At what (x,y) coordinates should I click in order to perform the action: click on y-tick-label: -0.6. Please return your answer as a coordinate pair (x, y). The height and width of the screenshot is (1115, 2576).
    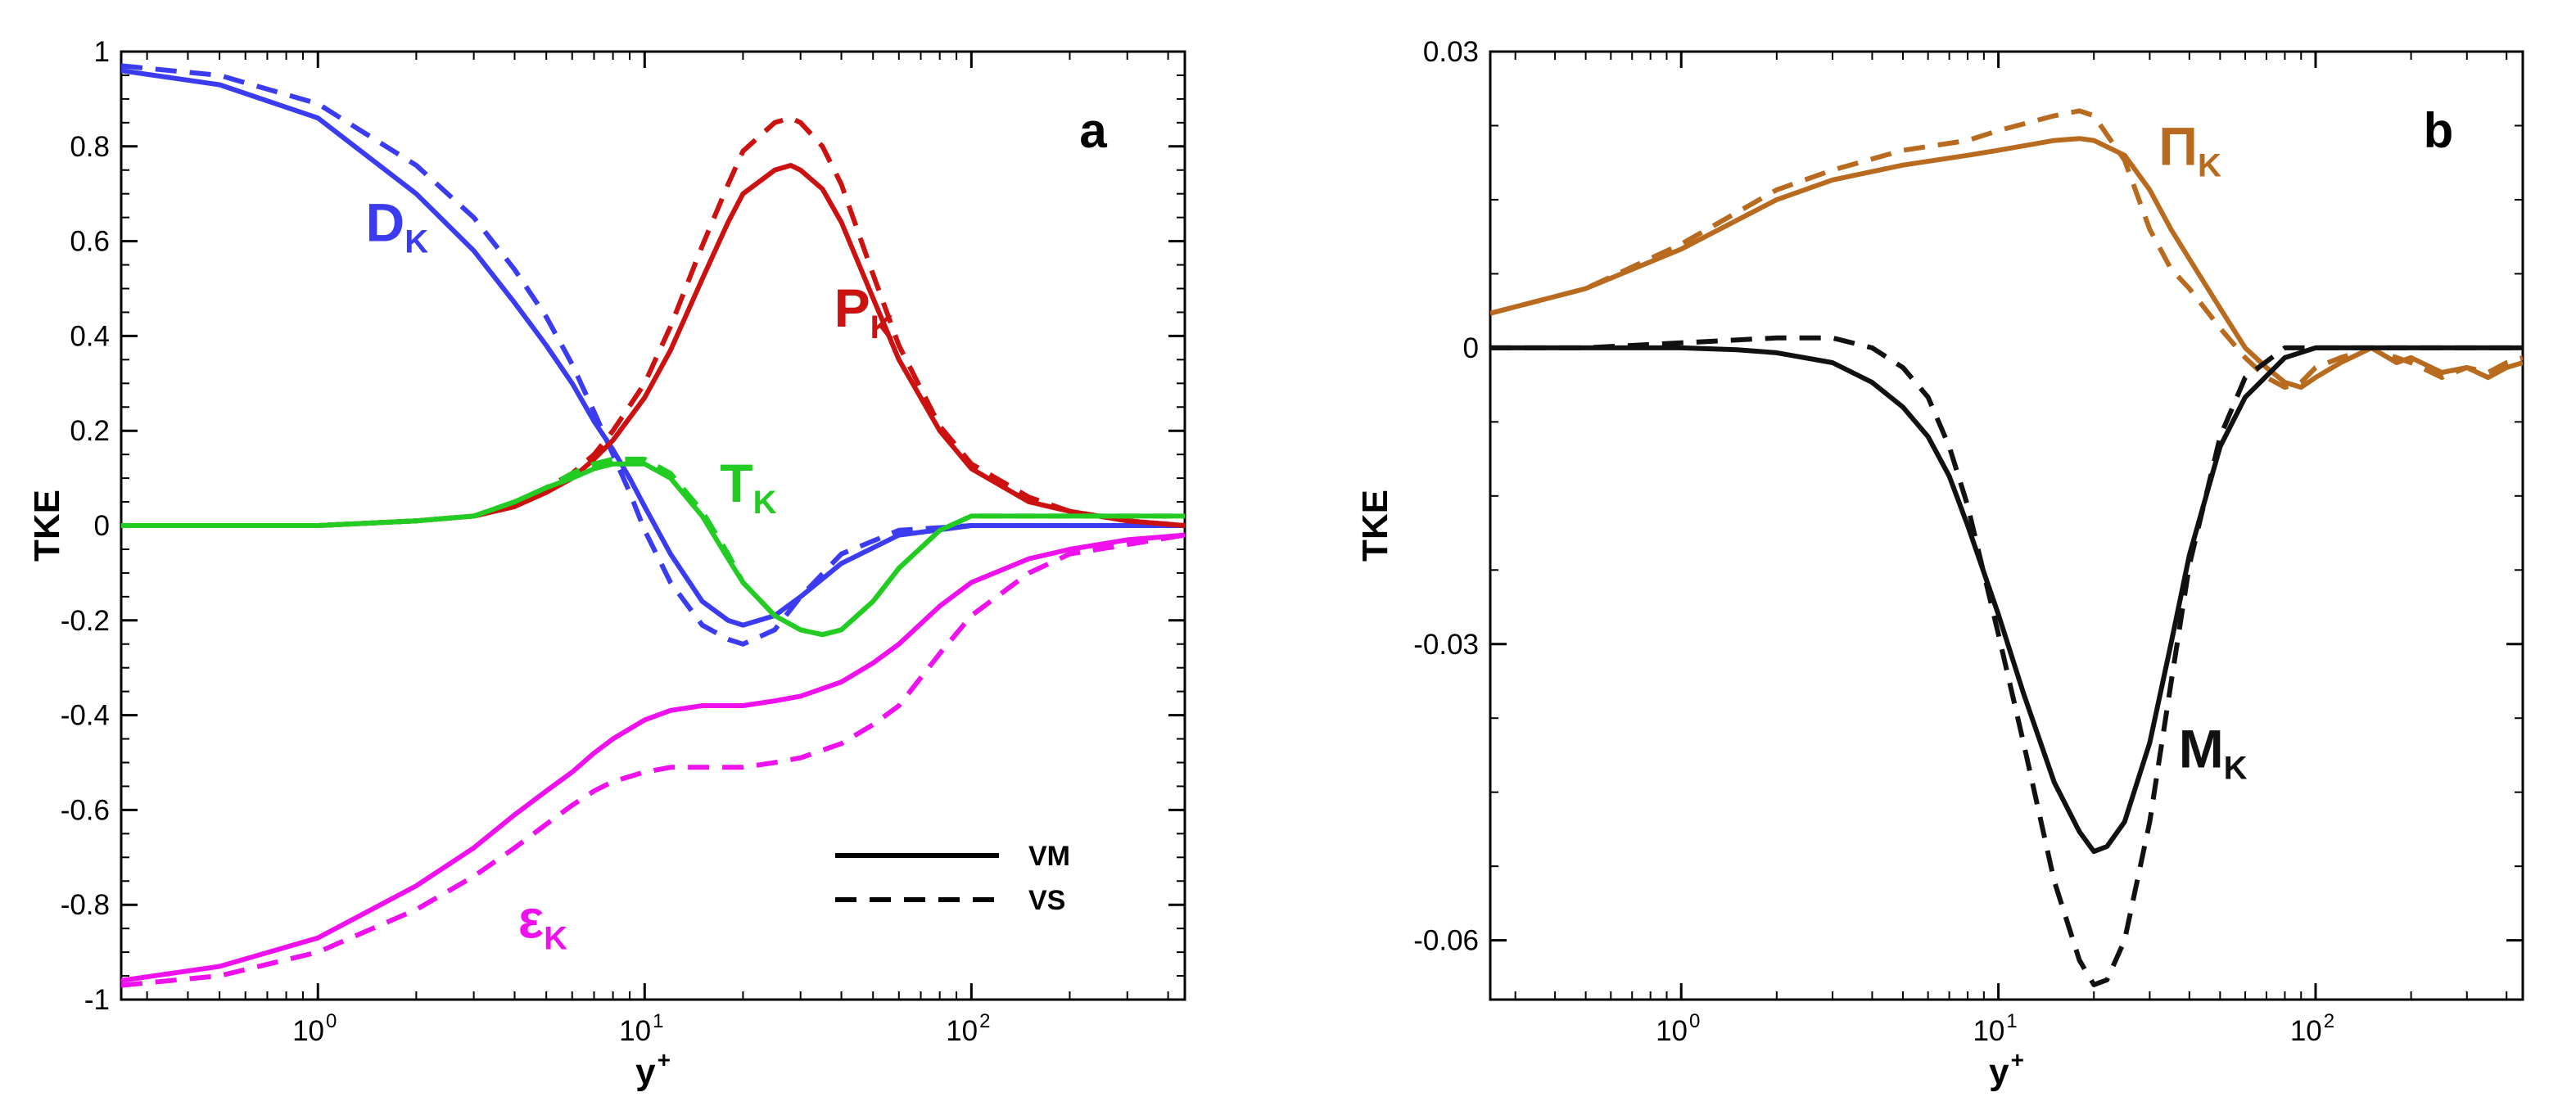
    Looking at the image, I should click on (85, 810).